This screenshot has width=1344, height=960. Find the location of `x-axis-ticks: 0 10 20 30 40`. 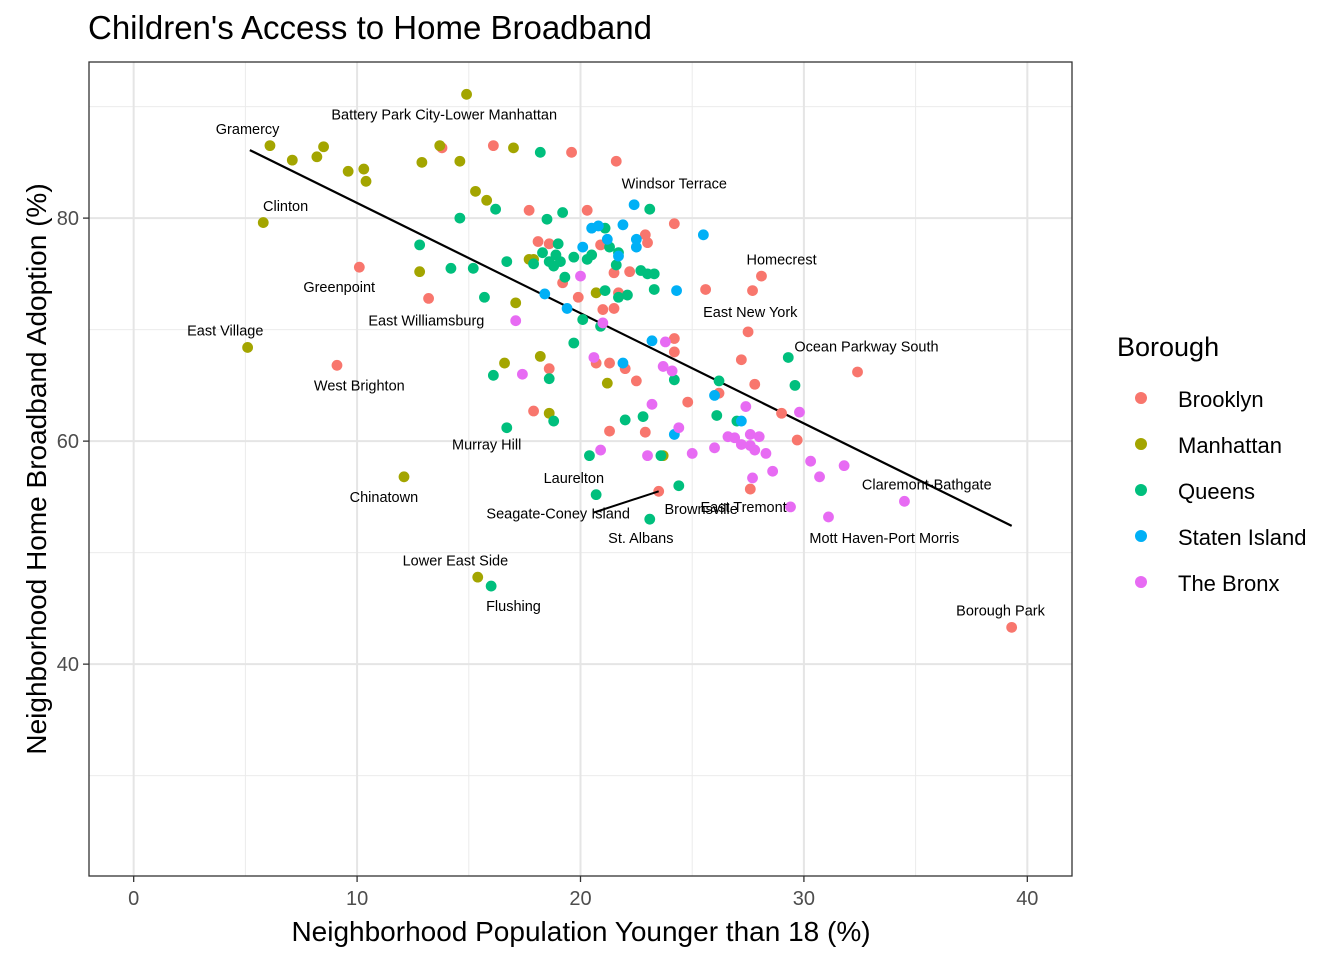

x-axis-ticks: 0 10 20 30 40 is located at coordinates (583, 893).